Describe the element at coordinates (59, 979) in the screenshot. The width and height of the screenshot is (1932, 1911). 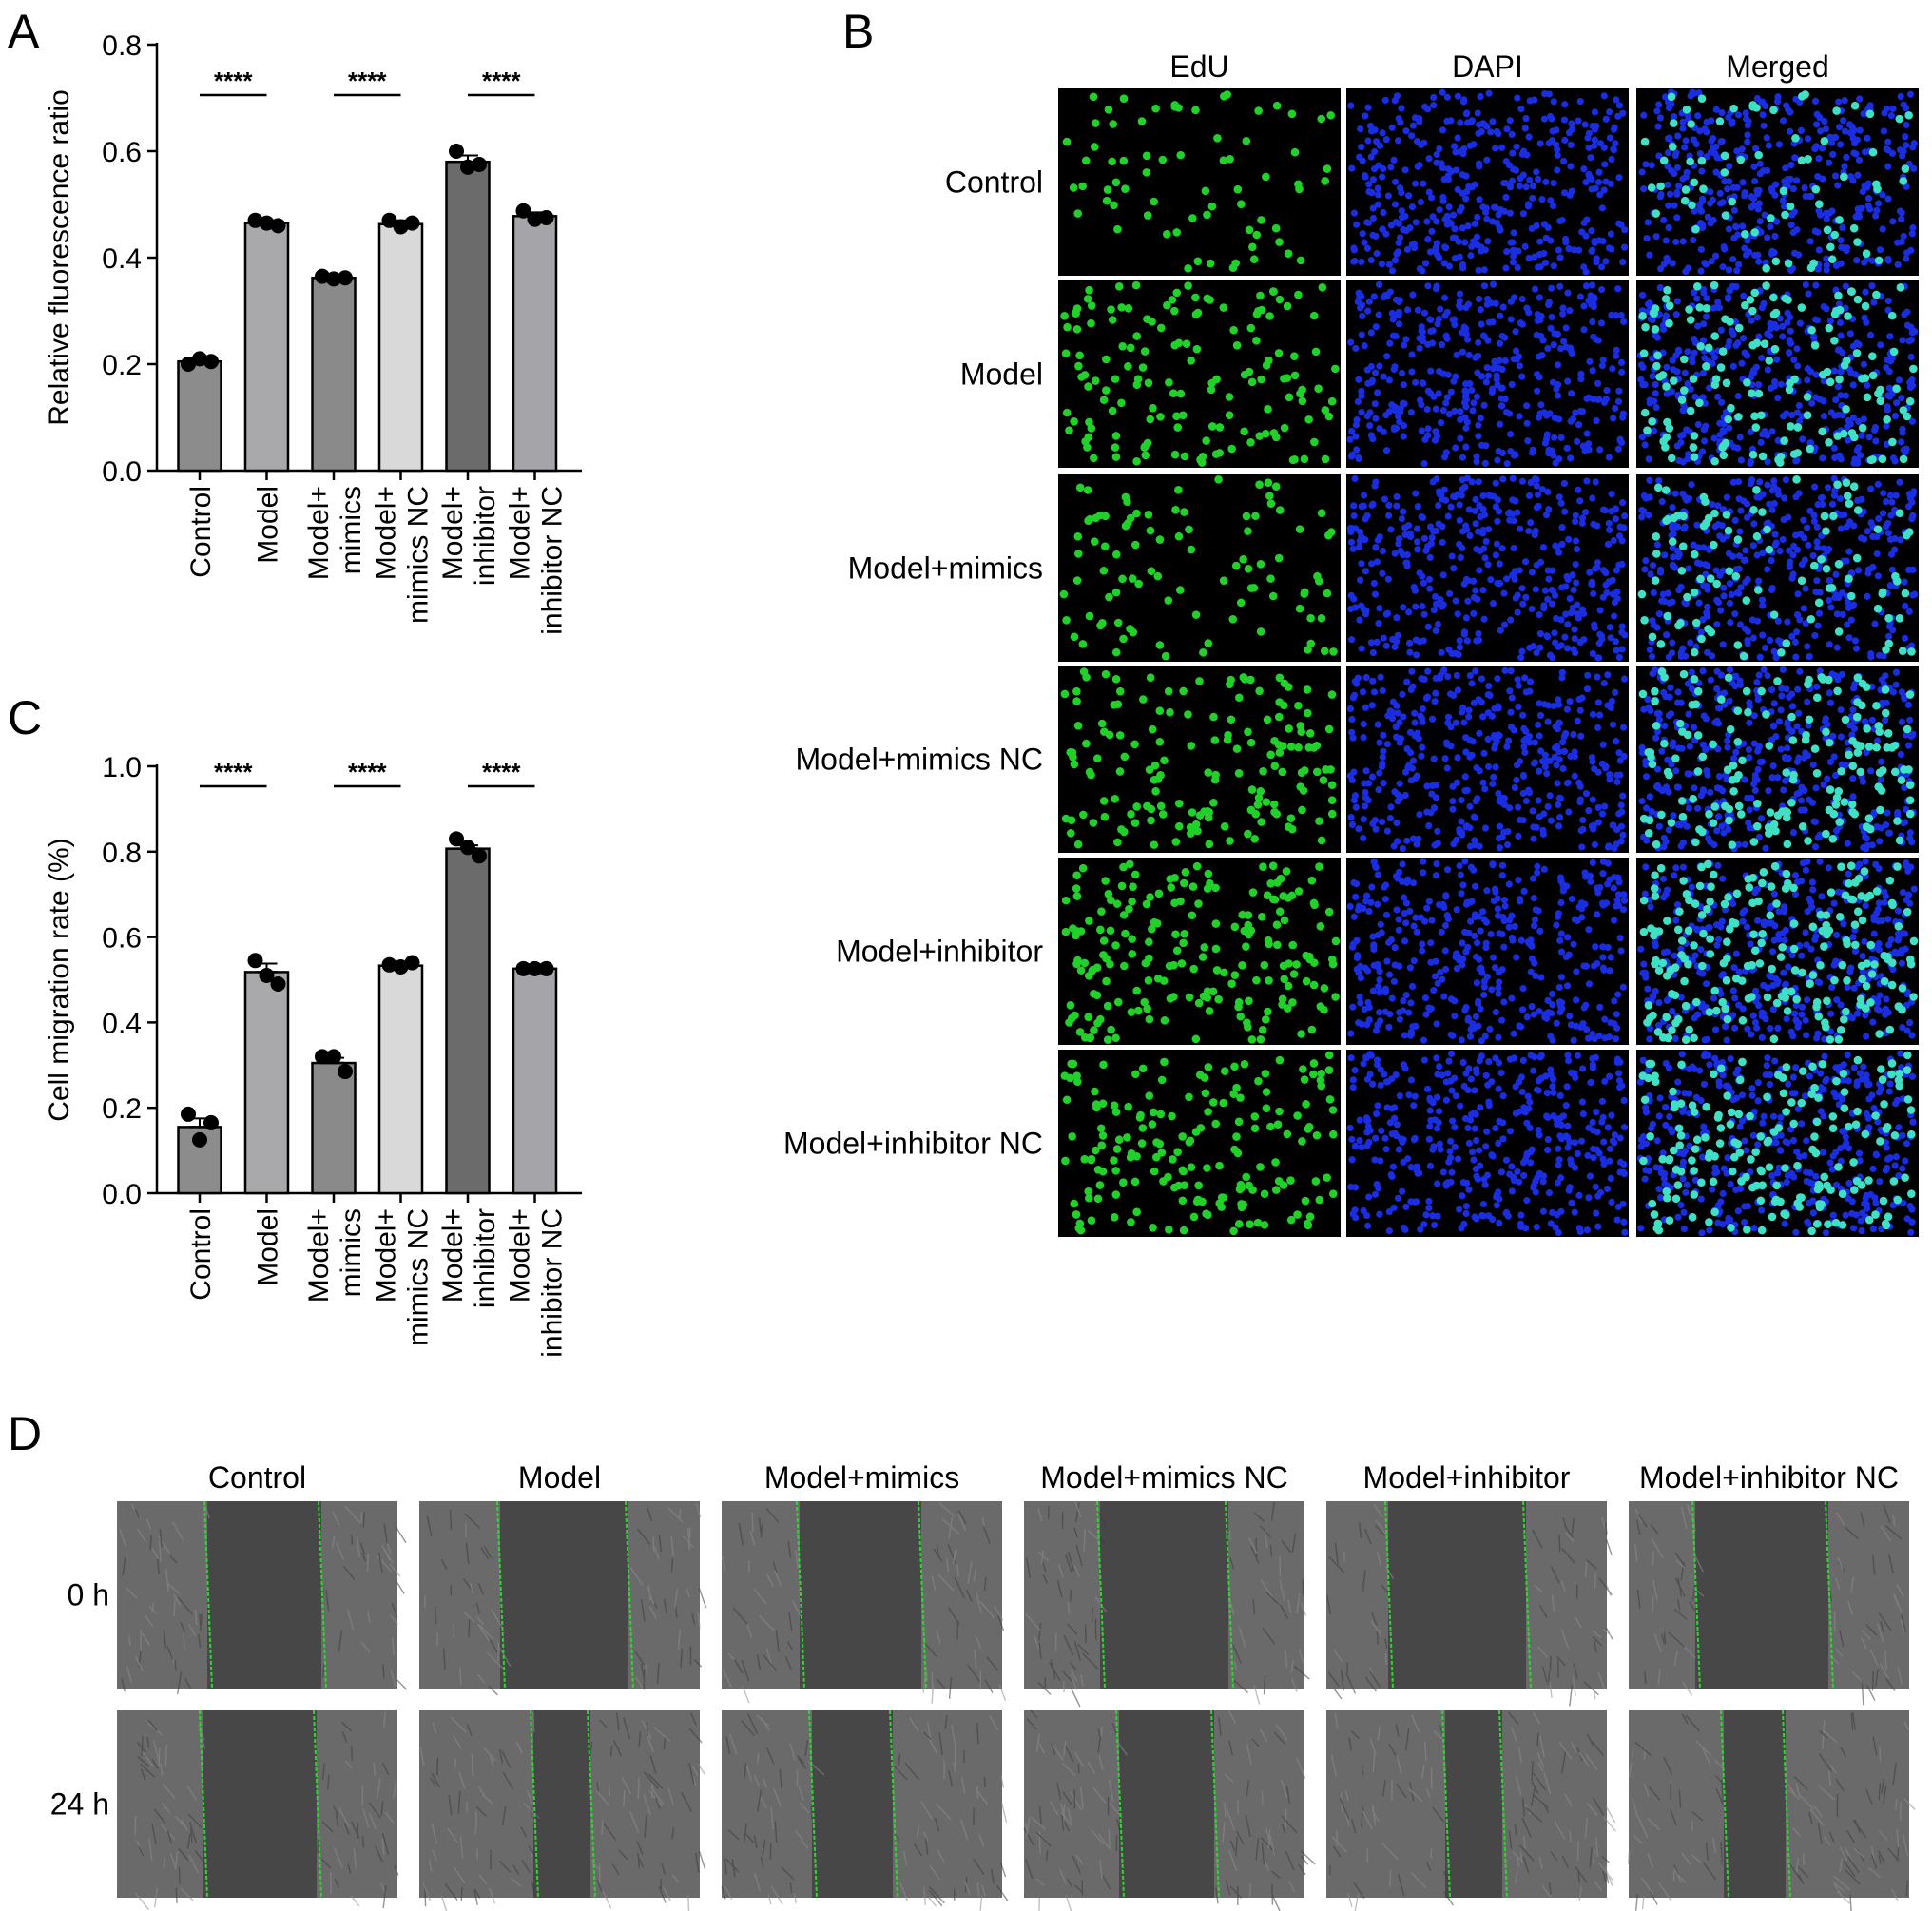
I see `y-axis-label: Cell migration rate (%)` at that location.